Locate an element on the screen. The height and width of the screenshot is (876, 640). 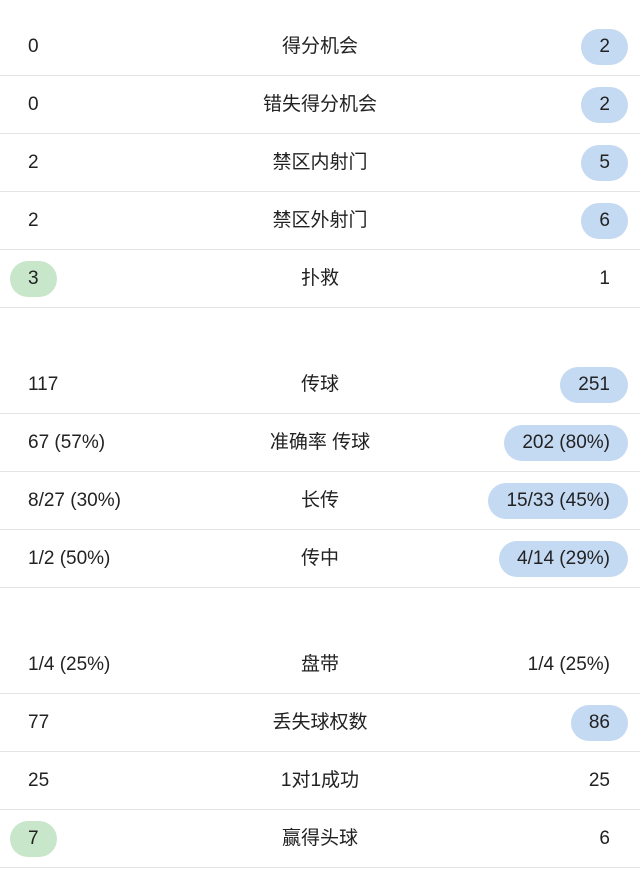
stat-label: 传球 is located at coordinates (319, 384).